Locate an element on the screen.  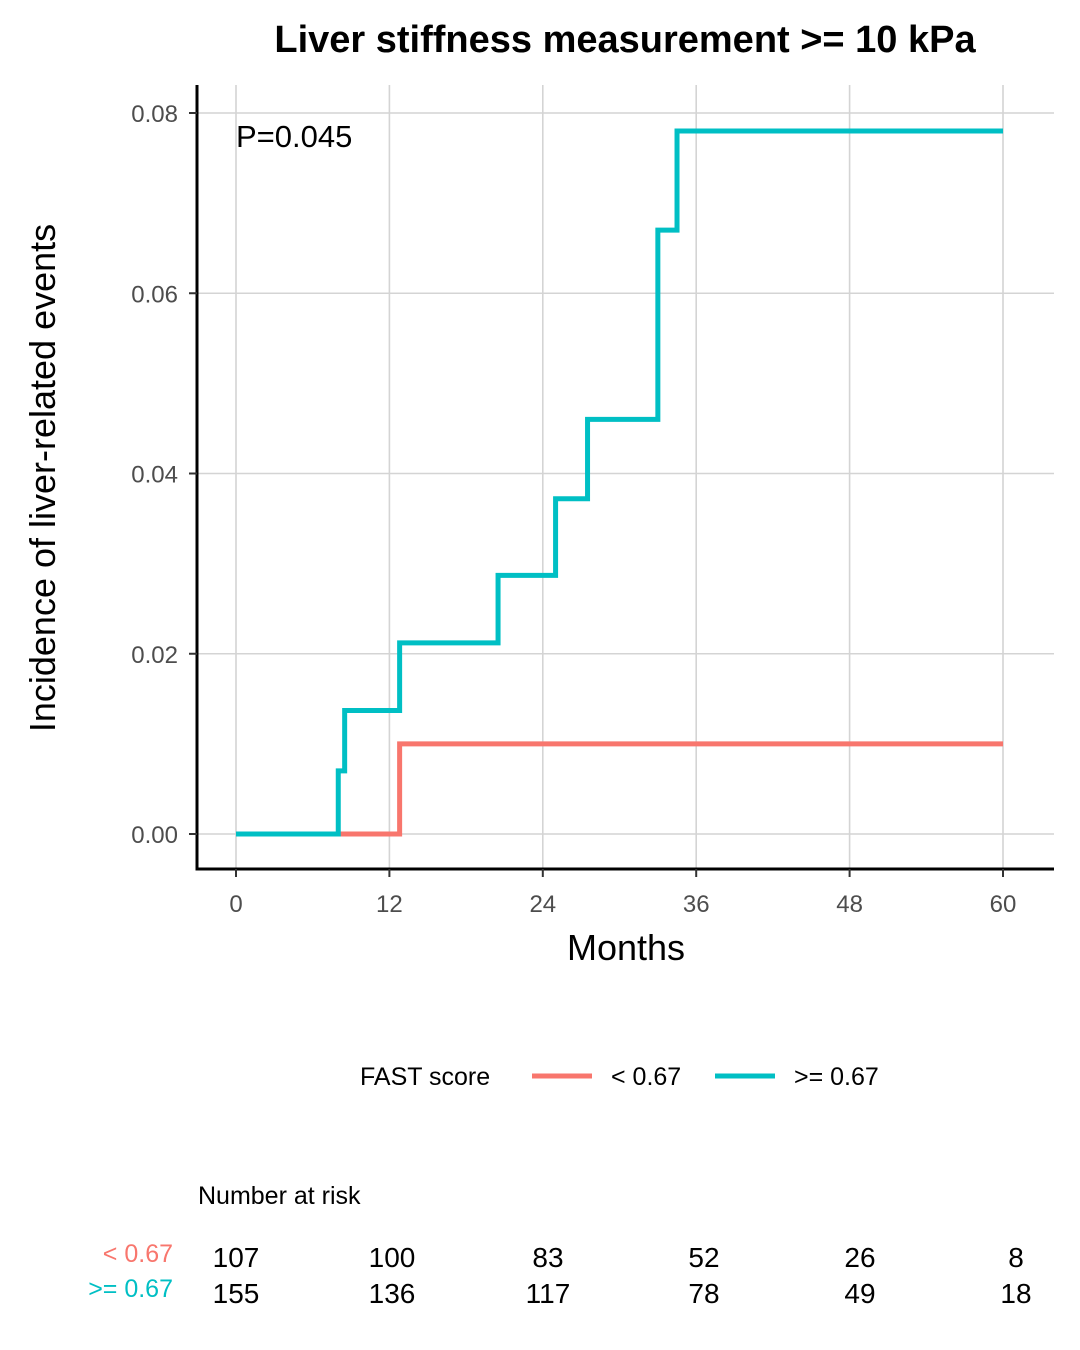
y-tick-label-3: 0.06 is located at coordinates (154, 294).